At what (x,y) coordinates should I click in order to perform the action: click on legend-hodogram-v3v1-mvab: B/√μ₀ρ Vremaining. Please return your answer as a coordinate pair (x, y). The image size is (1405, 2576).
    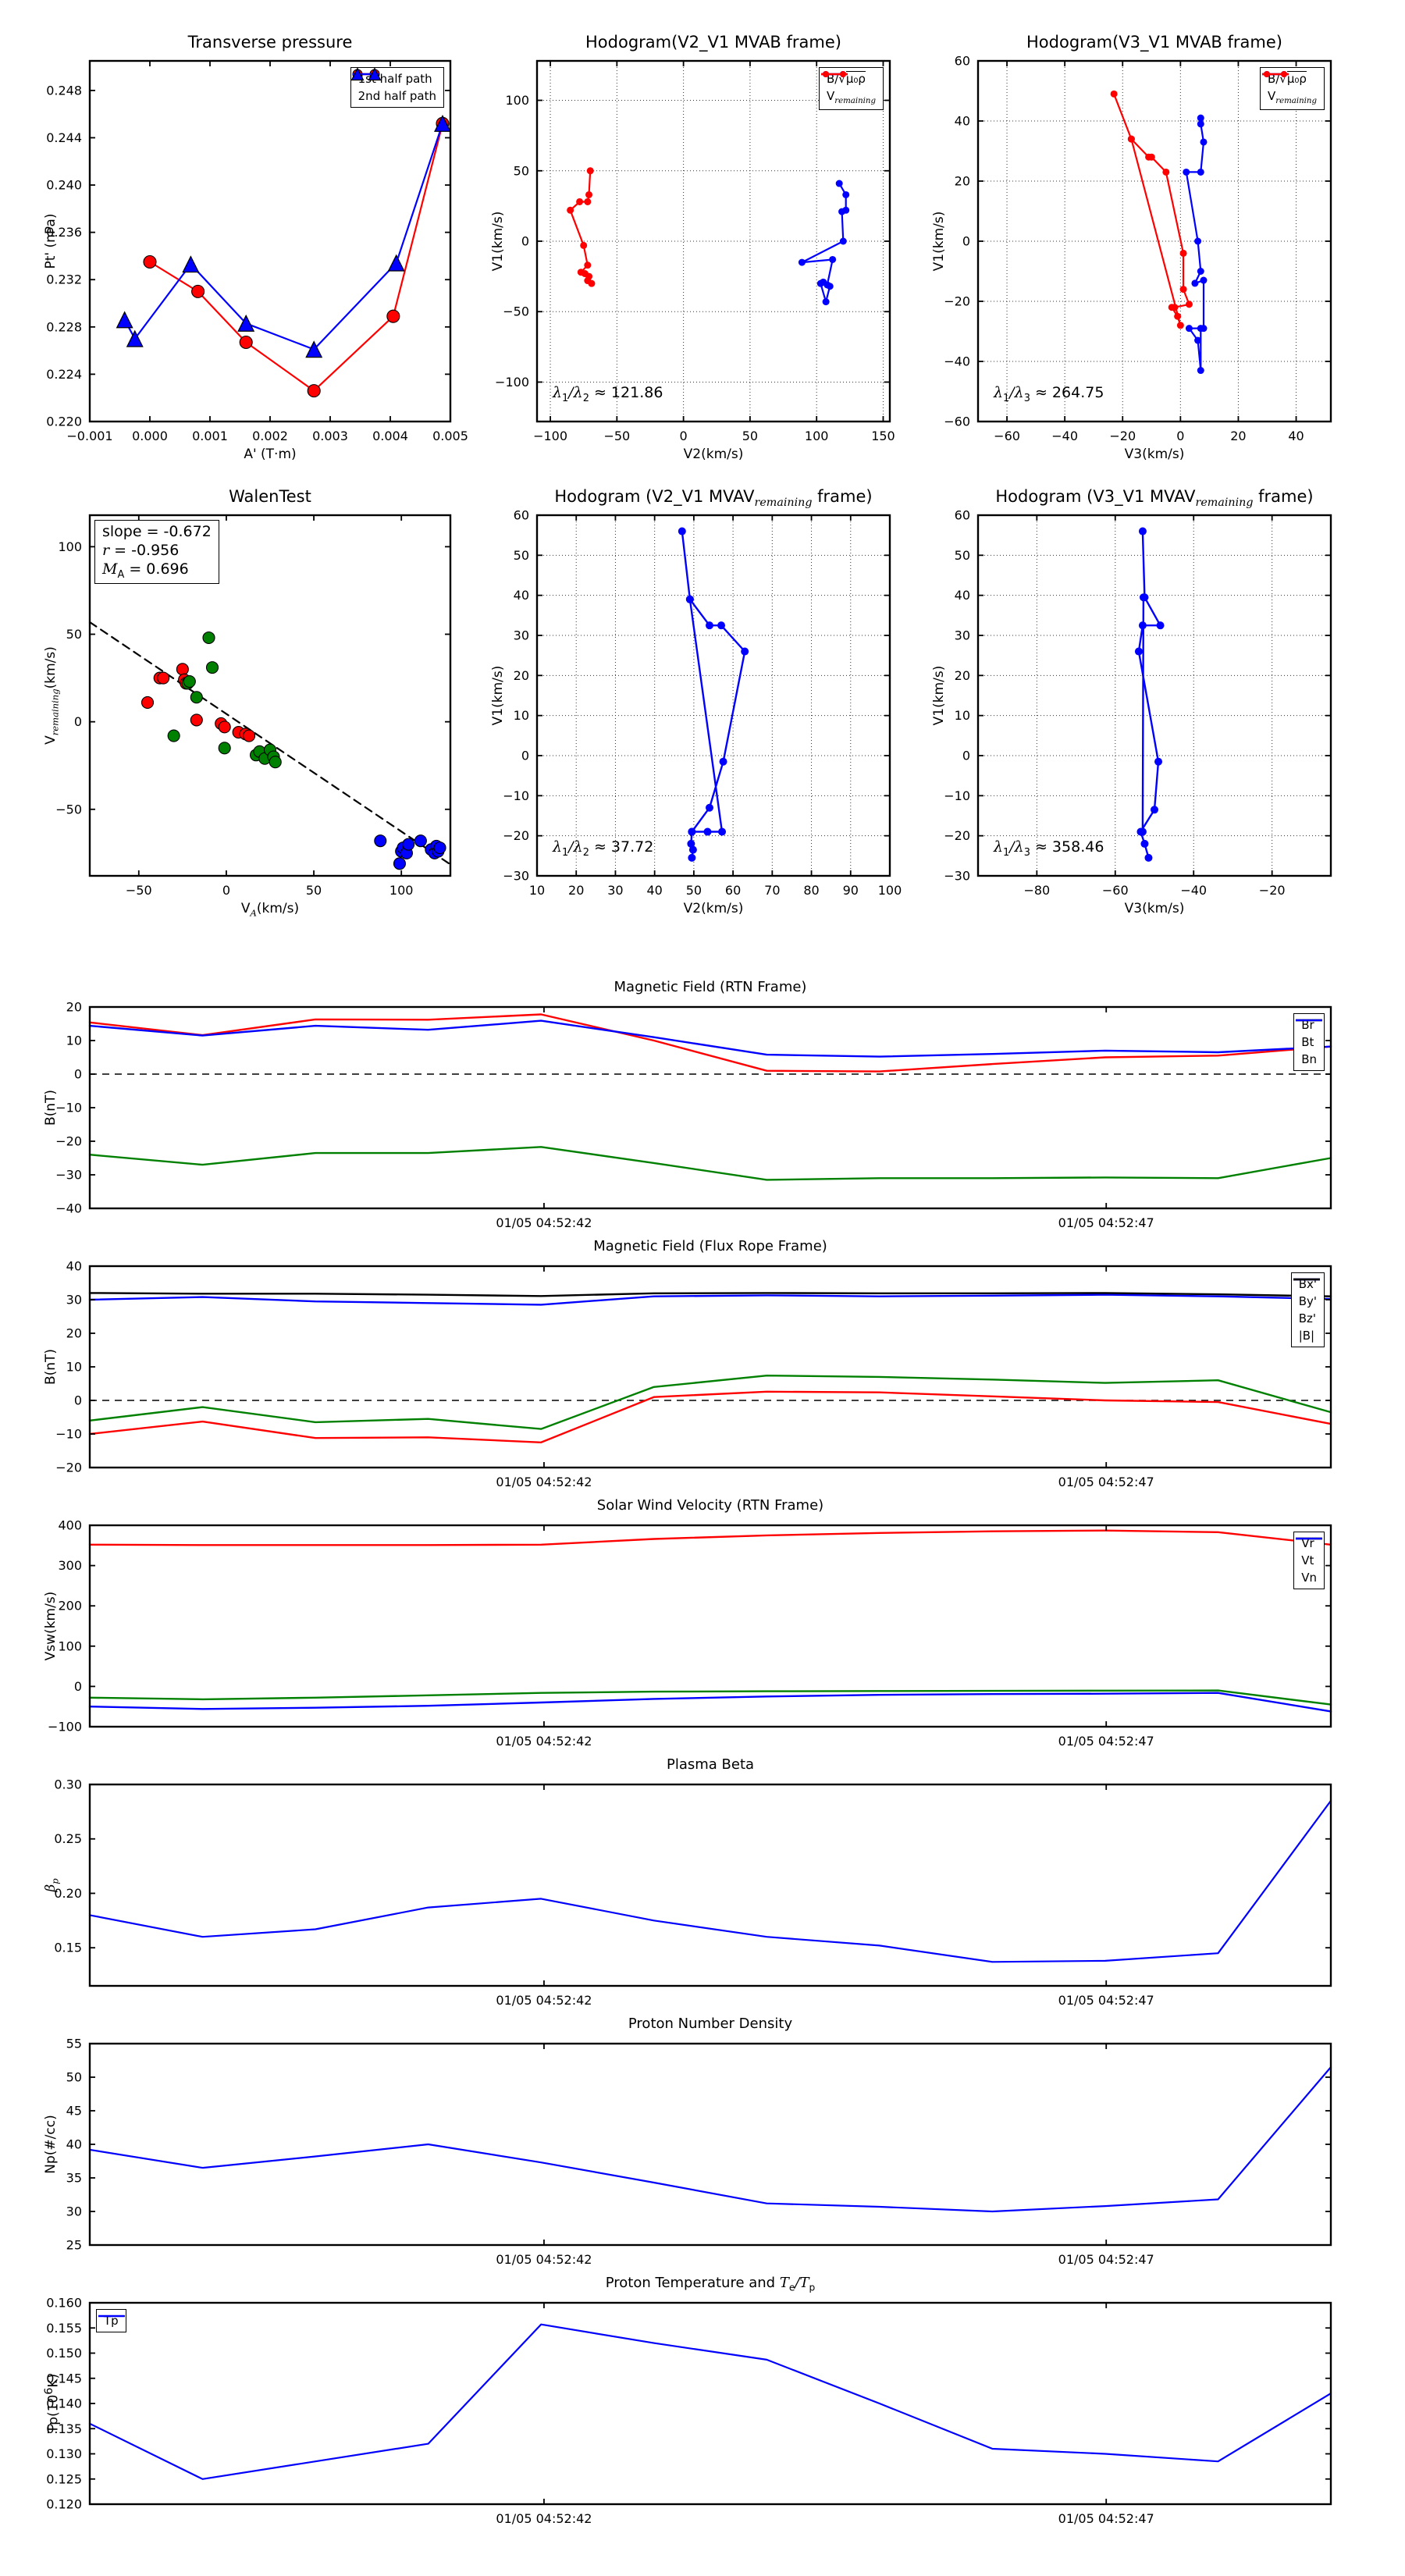
    Looking at the image, I should click on (1292, 88).